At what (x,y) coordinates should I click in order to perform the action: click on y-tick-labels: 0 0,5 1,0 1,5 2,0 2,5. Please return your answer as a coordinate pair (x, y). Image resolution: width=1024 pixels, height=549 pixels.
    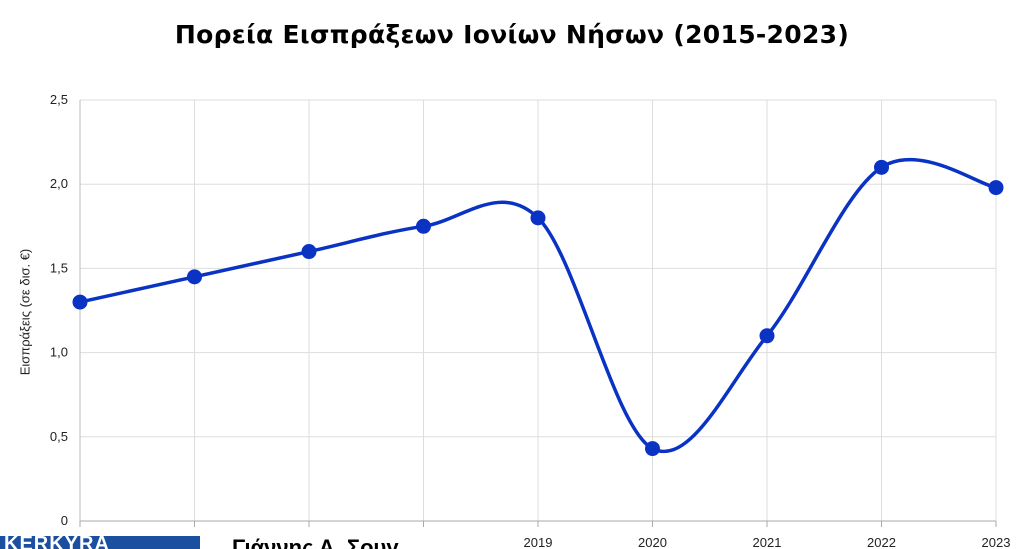
    Looking at the image, I should click on (59, 310).